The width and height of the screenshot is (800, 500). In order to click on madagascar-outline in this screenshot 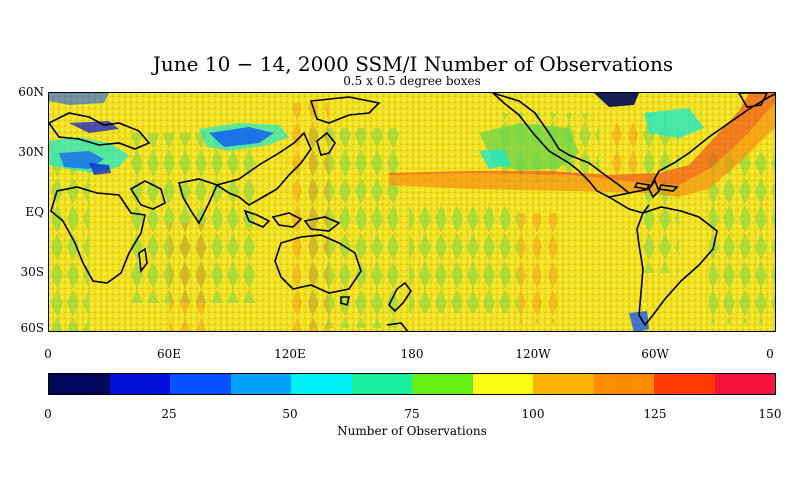, I will do `click(143, 260)`.